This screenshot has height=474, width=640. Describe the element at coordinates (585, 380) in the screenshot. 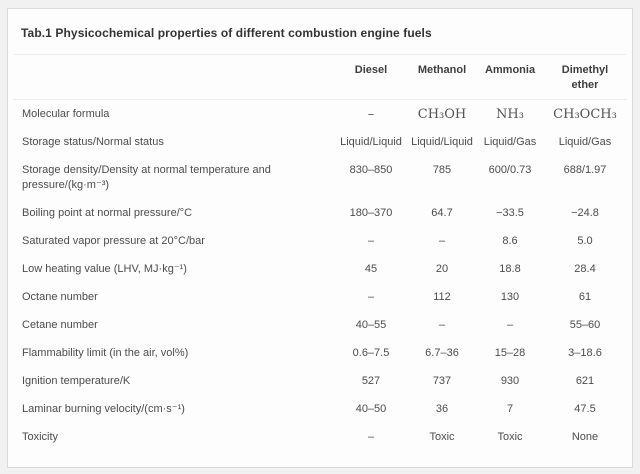

I see `cell-value: 621` at that location.